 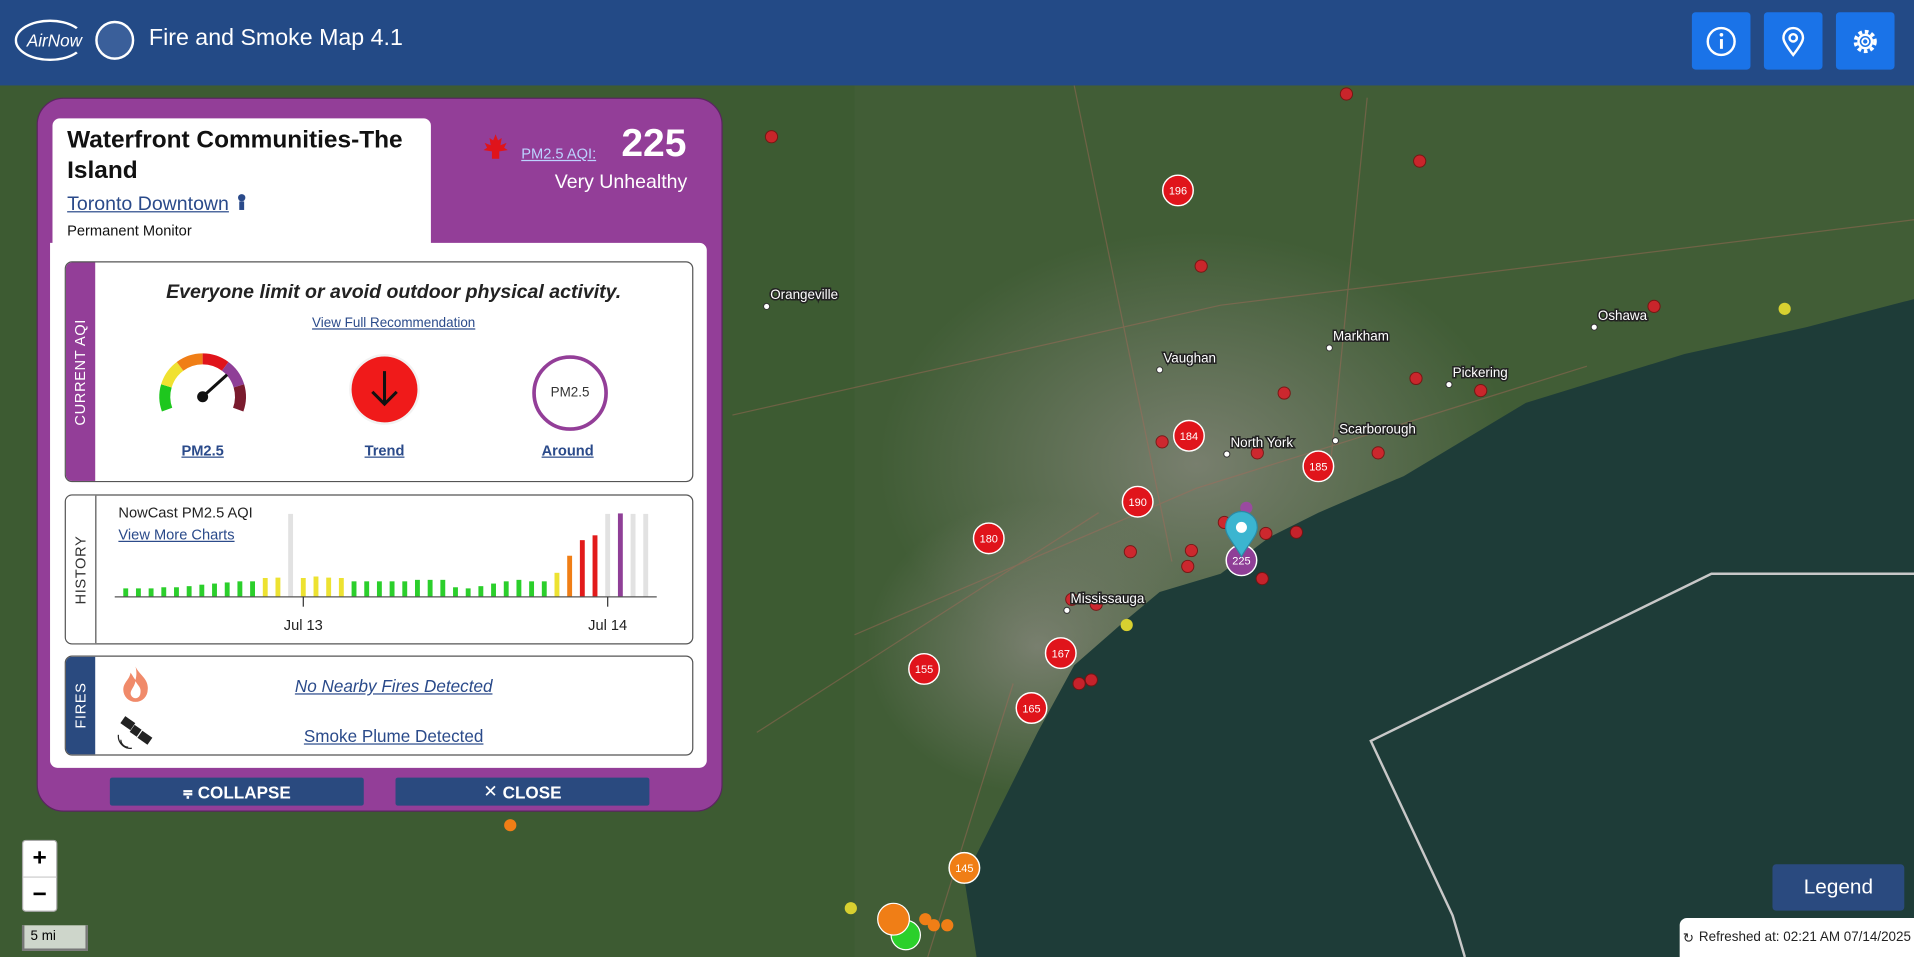 I want to click on settings-button, so click(x=1865, y=41).